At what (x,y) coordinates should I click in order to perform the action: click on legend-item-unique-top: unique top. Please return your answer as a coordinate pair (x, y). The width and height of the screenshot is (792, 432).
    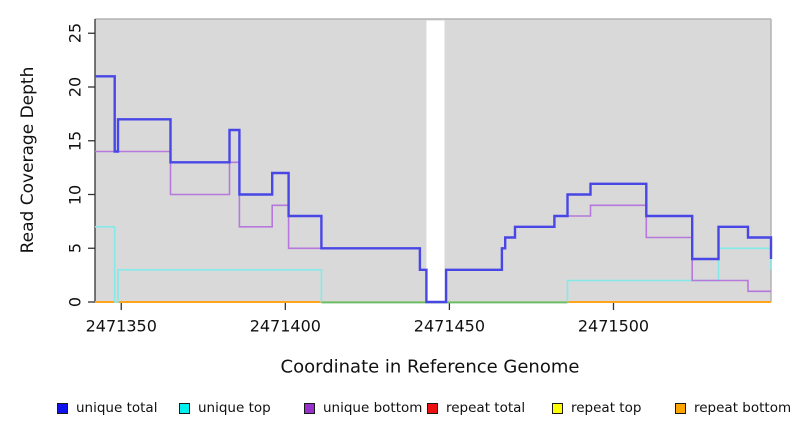
    Looking at the image, I should click on (225, 408).